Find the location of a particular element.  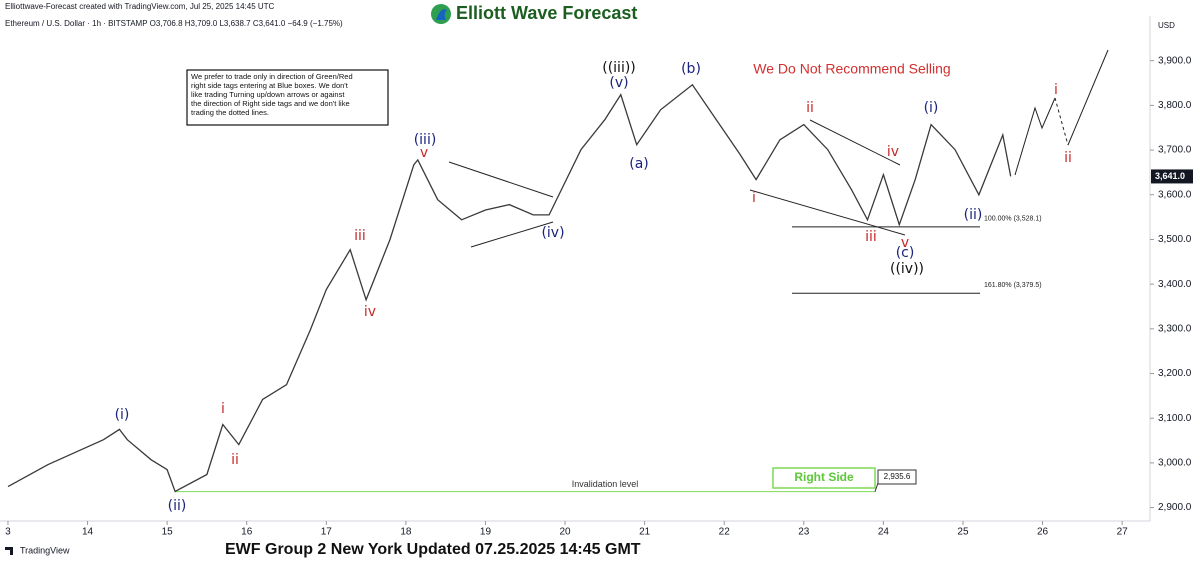

logo-text: Elliott Wave Forecast is located at coordinates (546, 13).